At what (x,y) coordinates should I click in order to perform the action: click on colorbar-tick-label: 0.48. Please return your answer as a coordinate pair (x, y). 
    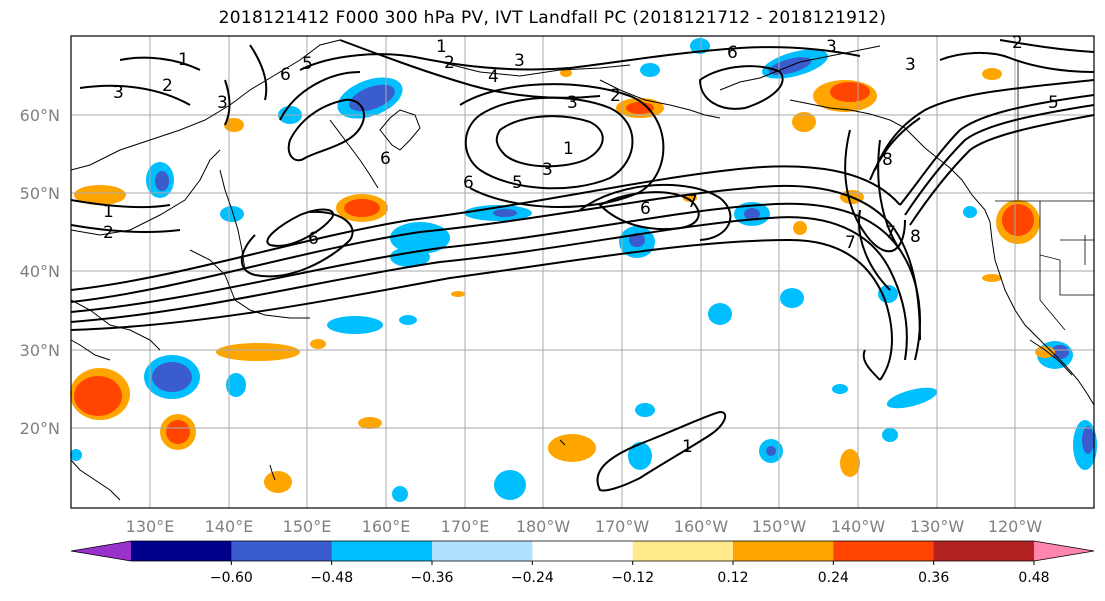
    Looking at the image, I should click on (1033, 578).